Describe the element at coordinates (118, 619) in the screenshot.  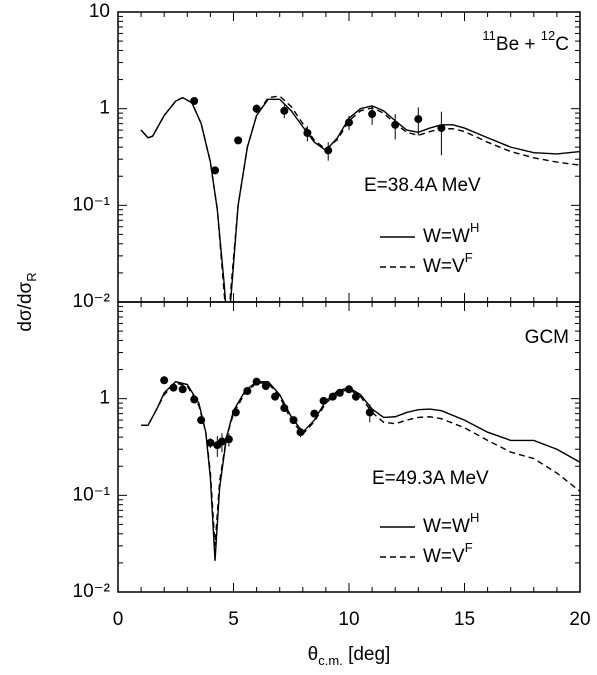
I see `x-tick-label: 0` at that location.